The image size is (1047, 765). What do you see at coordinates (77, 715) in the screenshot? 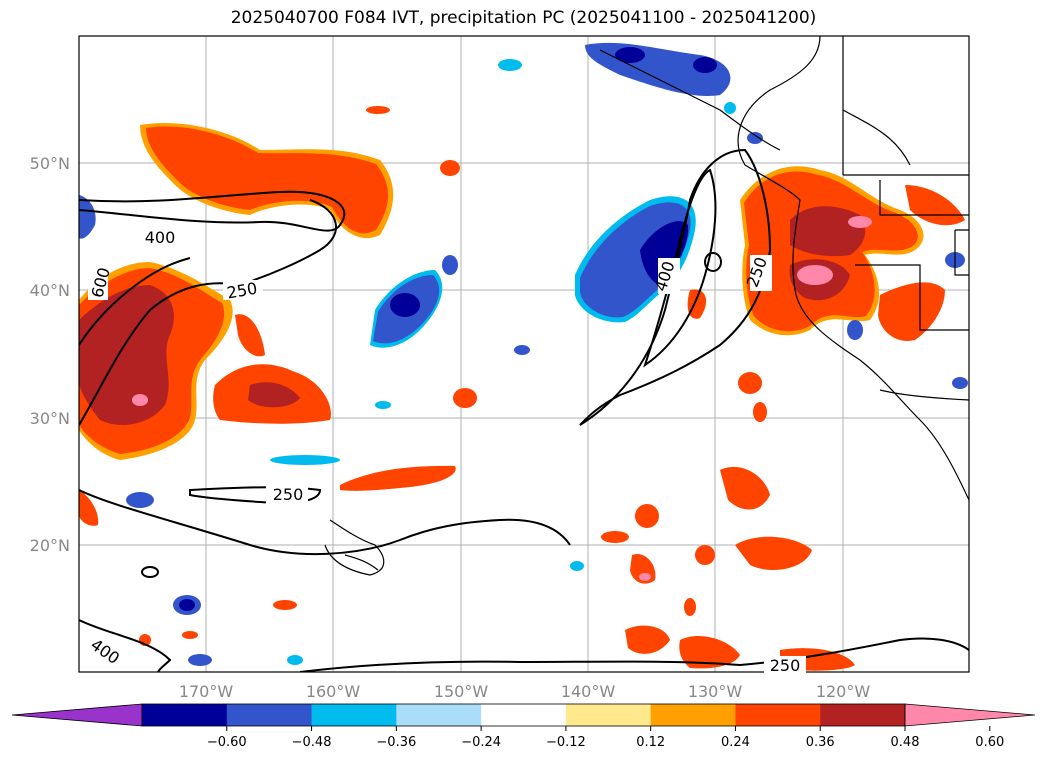
I see `colorbar-extend-low` at bounding box center [77, 715].